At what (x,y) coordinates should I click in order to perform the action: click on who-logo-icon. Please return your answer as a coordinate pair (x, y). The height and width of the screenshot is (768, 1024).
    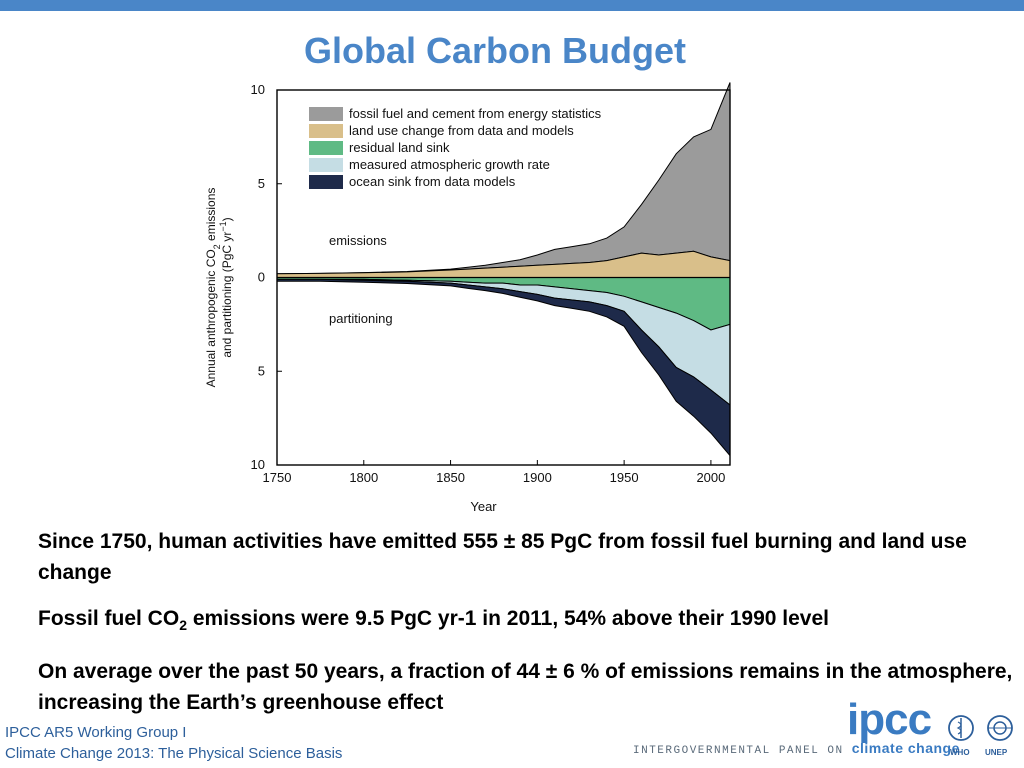
    Looking at the image, I should click on (961, 728).